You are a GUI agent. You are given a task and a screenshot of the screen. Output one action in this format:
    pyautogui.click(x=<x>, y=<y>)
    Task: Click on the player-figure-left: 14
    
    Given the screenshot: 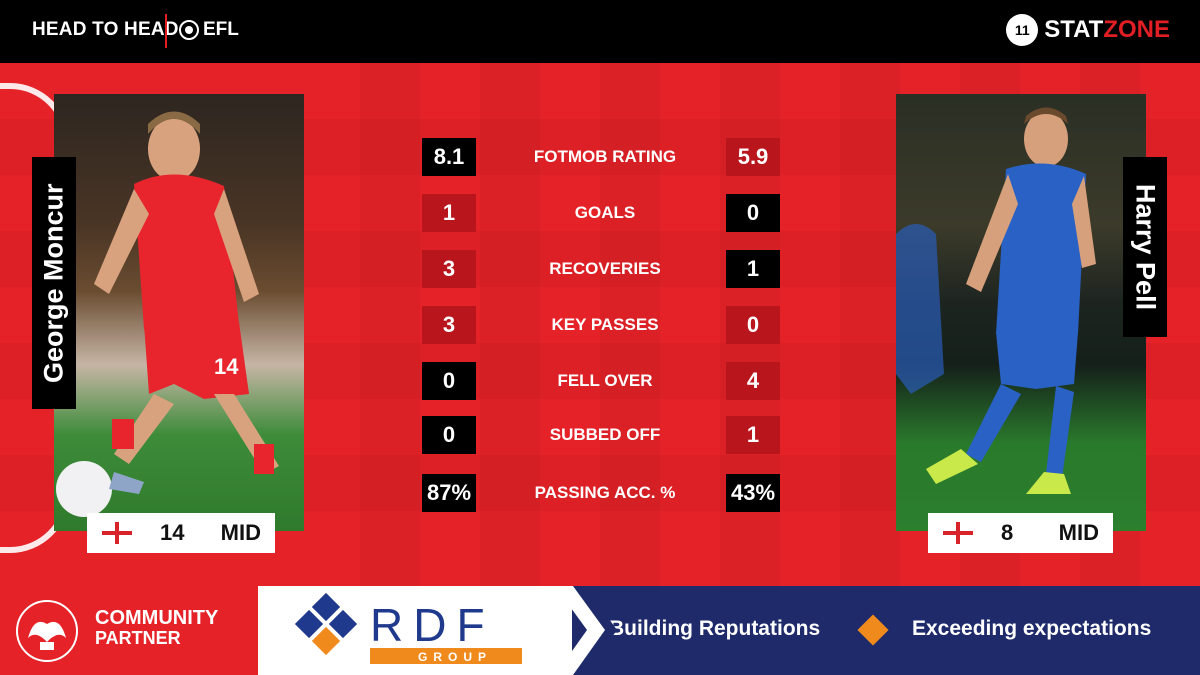 What is the action you would take?
    pyautogui.click(x=167, y=314)
    